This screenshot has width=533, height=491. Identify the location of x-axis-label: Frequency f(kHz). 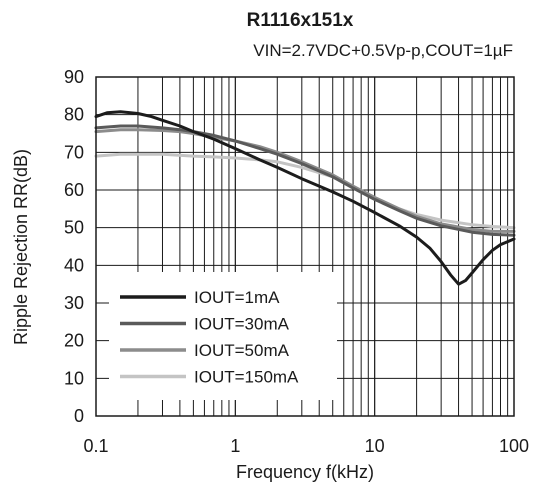
(305, 472).